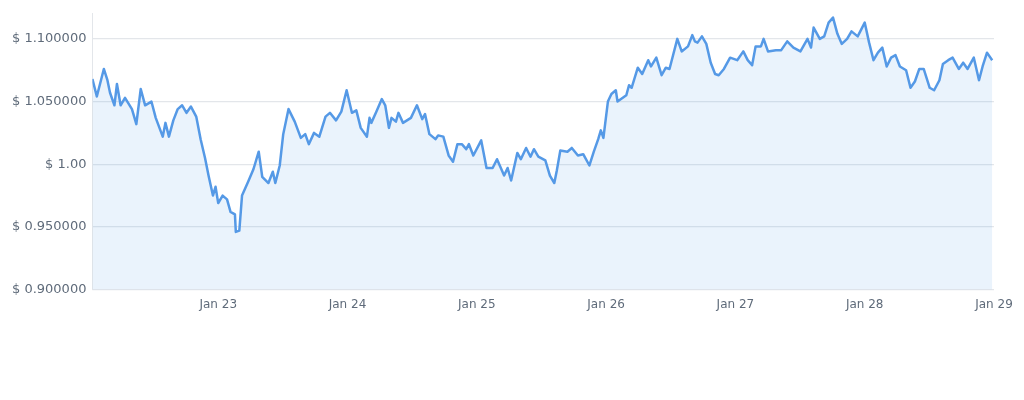  I want to click on x-tick-label: Jan 28, so click(864, 303).